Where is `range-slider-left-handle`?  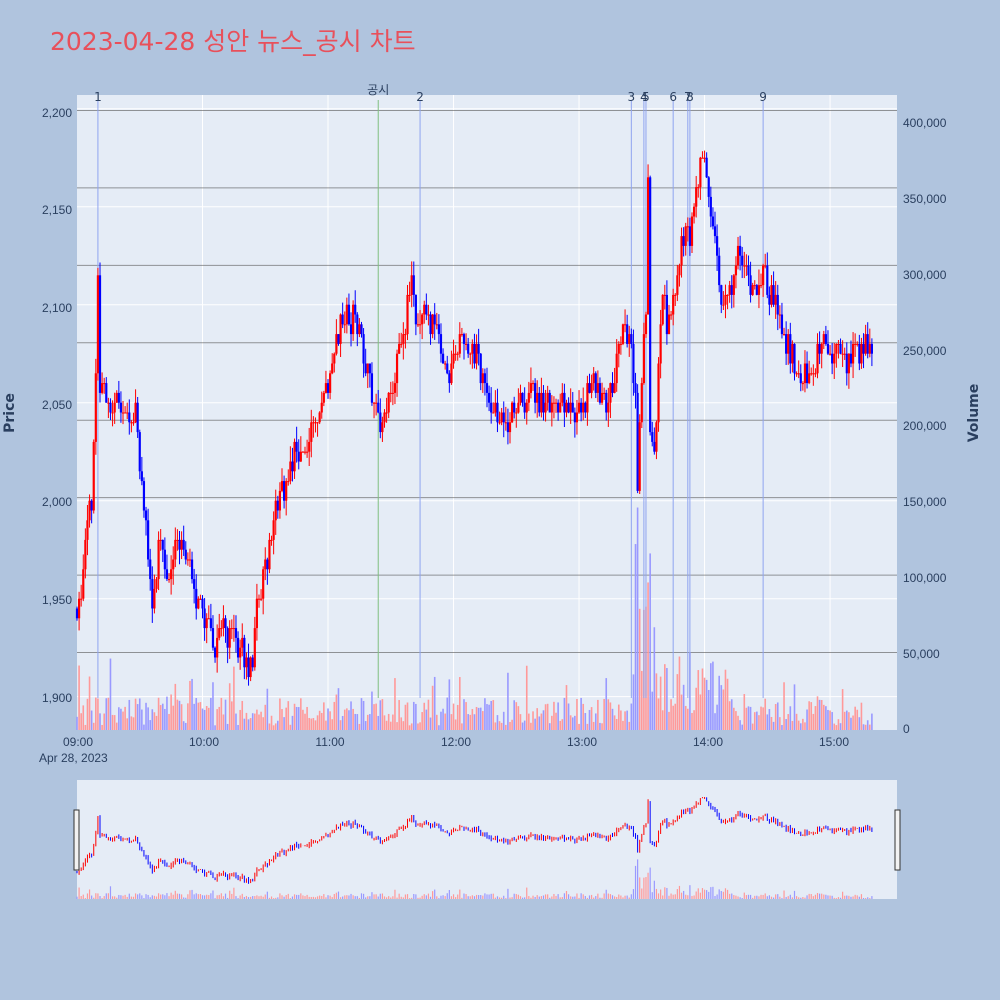 range-slider-left-handle is located at coordinates (76, 840).